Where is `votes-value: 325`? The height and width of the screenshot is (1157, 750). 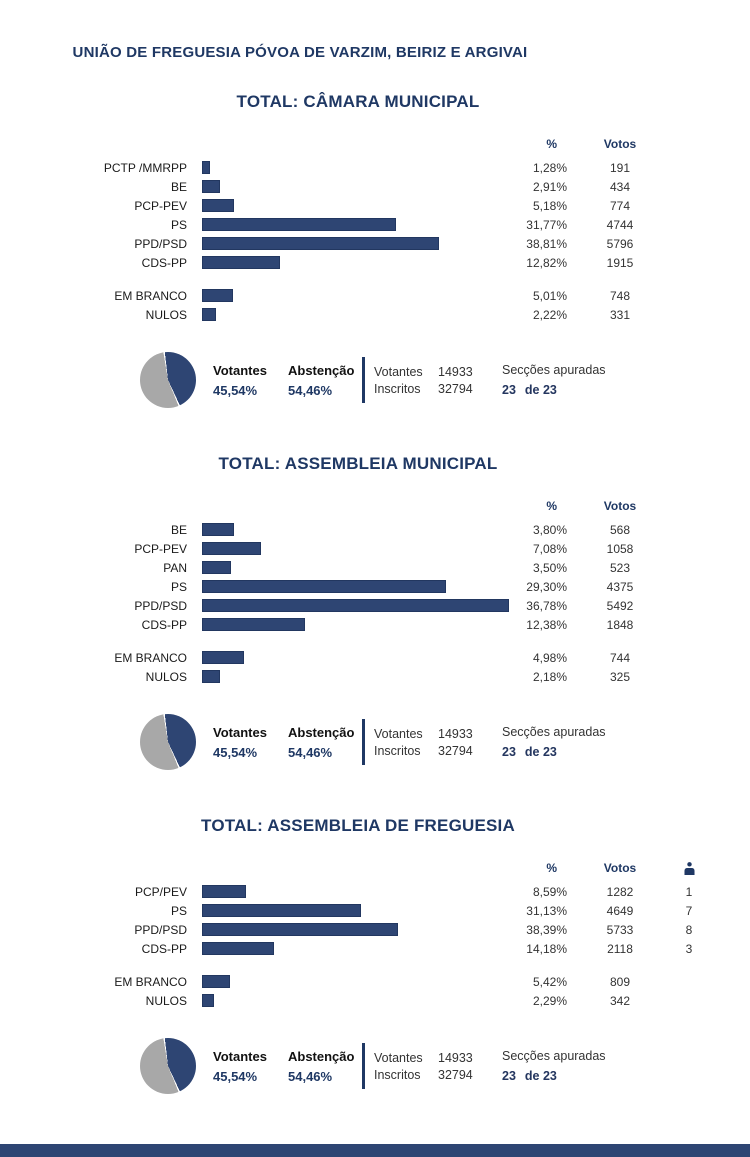
votes-value: 325 is located at coordinates (620, 676).